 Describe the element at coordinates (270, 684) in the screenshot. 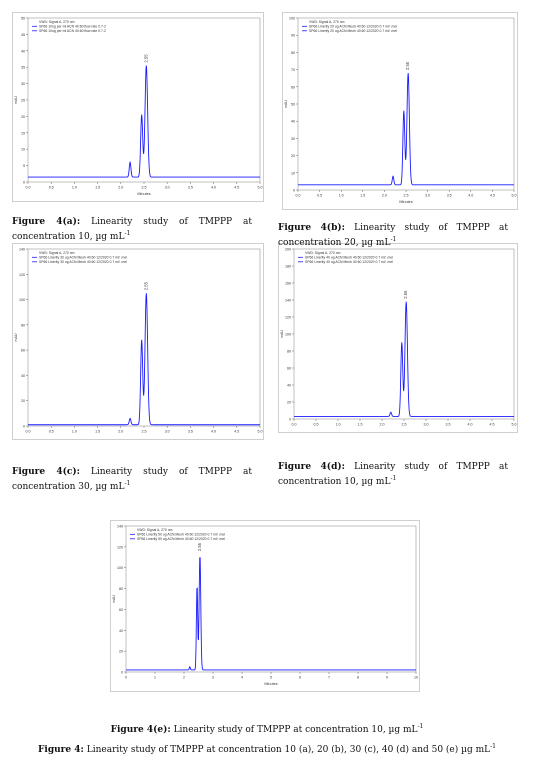

I see `x-axis-label: Minutes` at that location.